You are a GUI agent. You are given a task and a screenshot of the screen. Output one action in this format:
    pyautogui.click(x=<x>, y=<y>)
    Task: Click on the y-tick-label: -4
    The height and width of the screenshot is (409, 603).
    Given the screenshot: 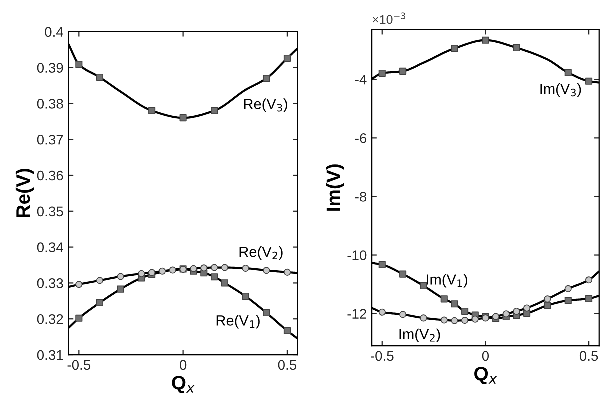 What is the action you would take?
    pyautogui.click(x=361, y=80)
    